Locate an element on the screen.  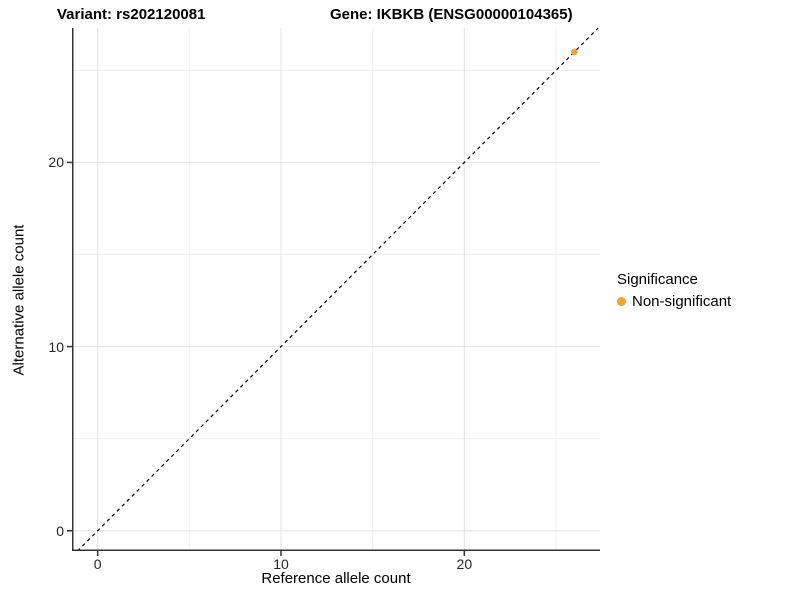
legend-item: Non-significant is located at coordinates (674, 301).